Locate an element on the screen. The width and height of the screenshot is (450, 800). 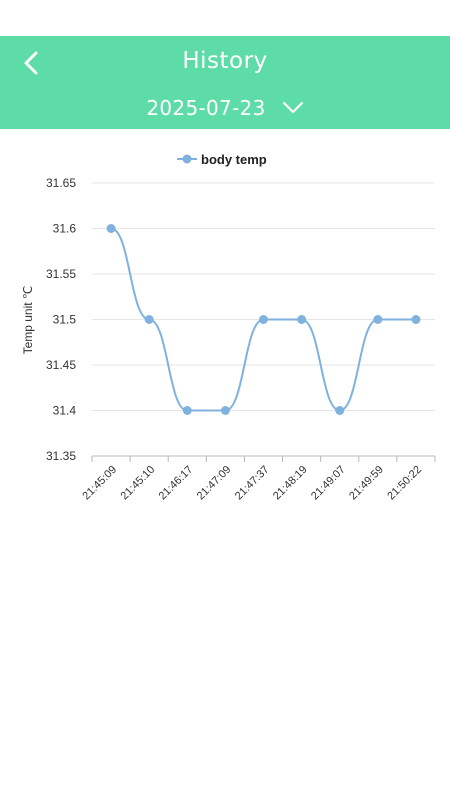
x-tick-label: 21:48:19 is located at coordinates (290, 483).